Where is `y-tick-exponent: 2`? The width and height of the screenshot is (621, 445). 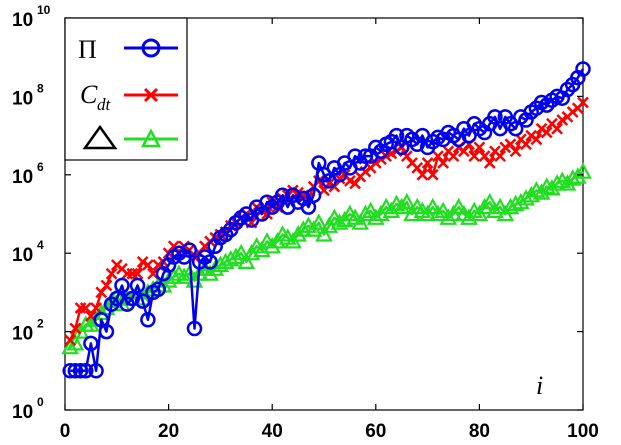 y-tick-exponent: 2 is located at coordinates (40, 324).